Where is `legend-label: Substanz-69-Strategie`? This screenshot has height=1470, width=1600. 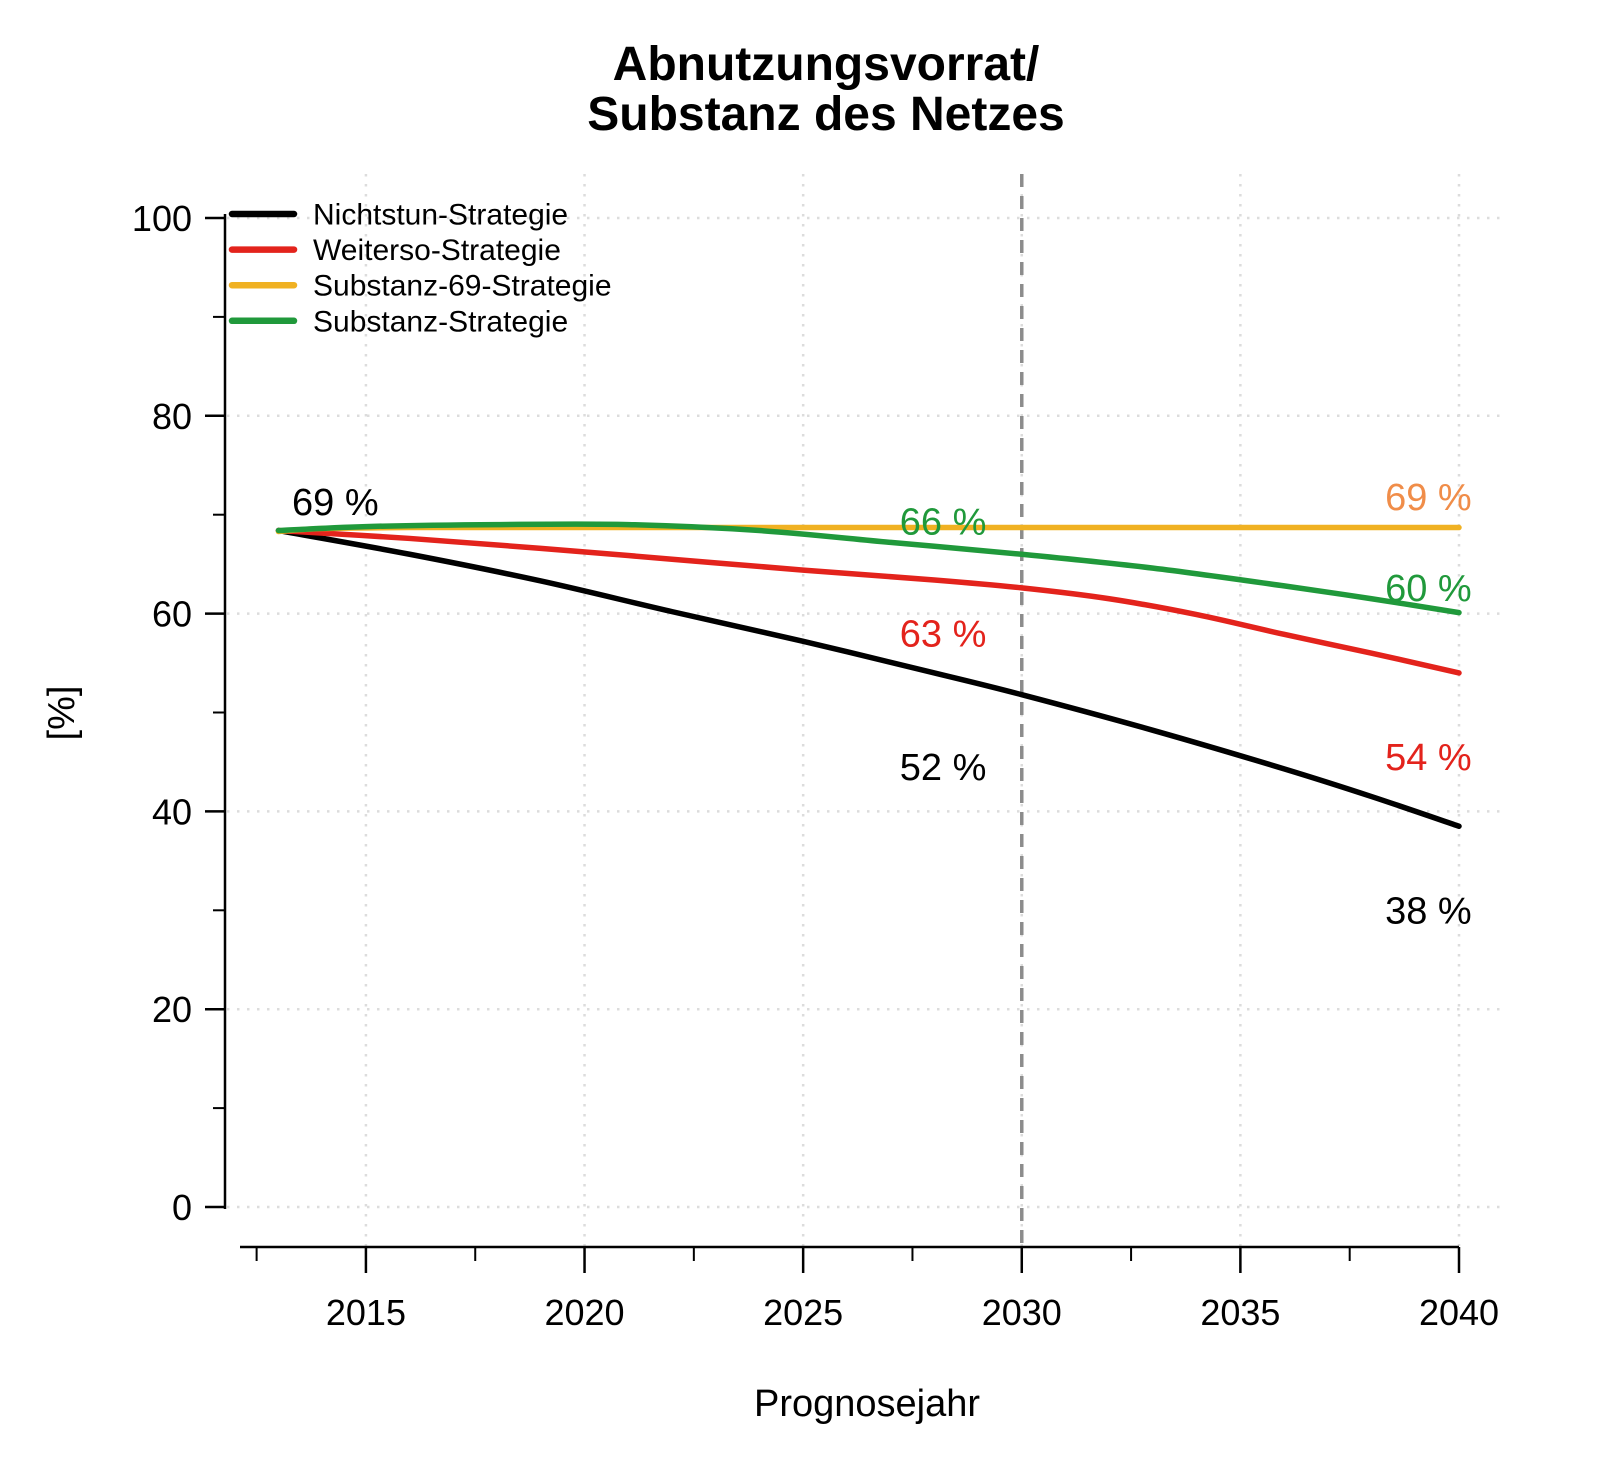
legend-label: Substanz-69-Strategie is located at coordinates (462, 286).